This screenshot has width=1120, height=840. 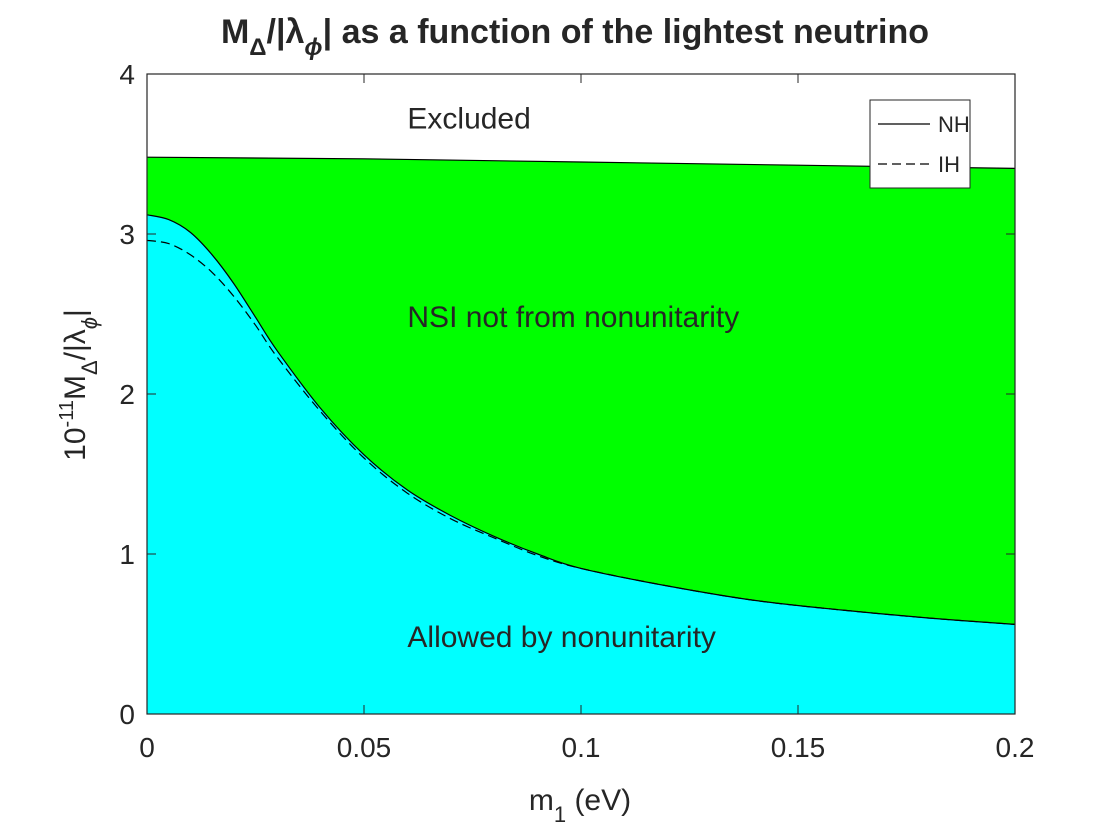 What do you see at coordinates (581, 121) in the screenshot?
I see `excluded-region-area` at bounding box center [581, 121].